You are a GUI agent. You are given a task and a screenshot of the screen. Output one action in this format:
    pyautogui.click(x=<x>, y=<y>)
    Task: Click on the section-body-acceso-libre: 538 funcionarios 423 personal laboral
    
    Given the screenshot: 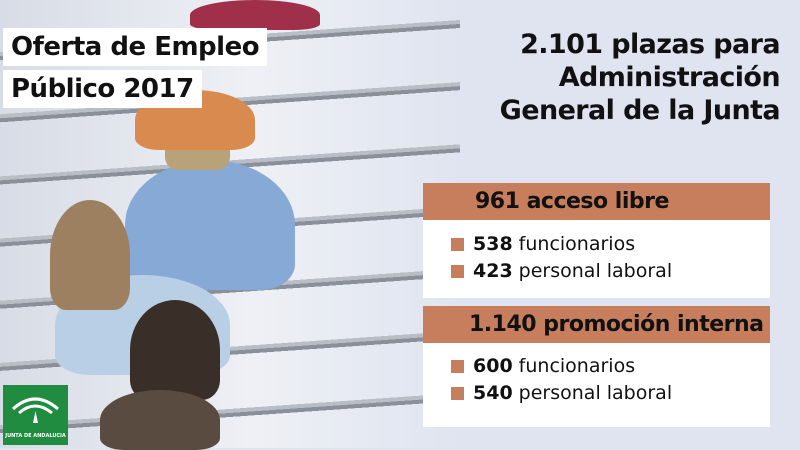 What is the action you would take?
    pyautogui.click(x=596, y=259)
    